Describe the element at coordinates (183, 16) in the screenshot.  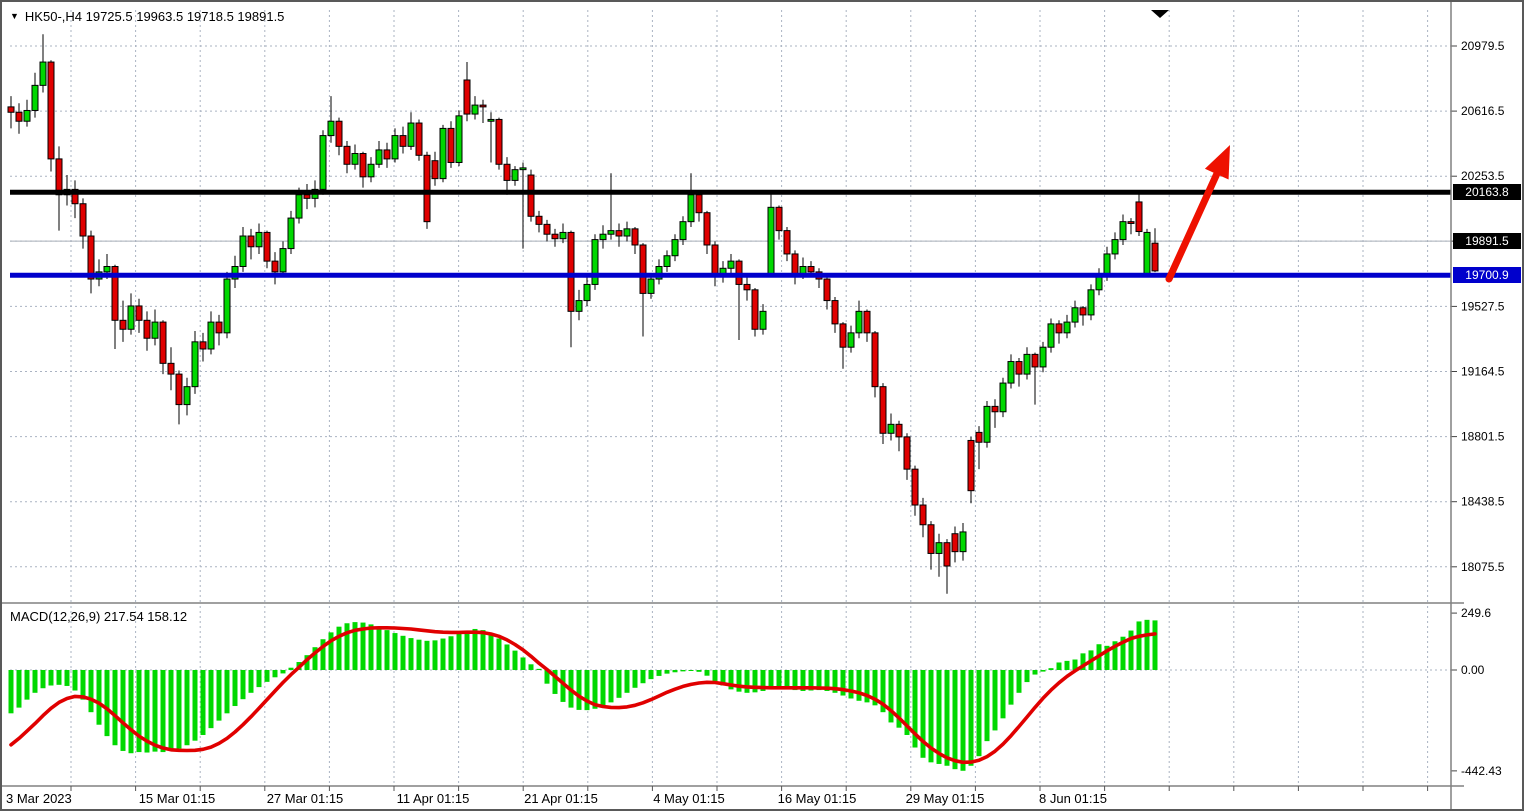
I see `ohlc-values: 19725.5 19963.5 19718.5 19891.5` at that location.